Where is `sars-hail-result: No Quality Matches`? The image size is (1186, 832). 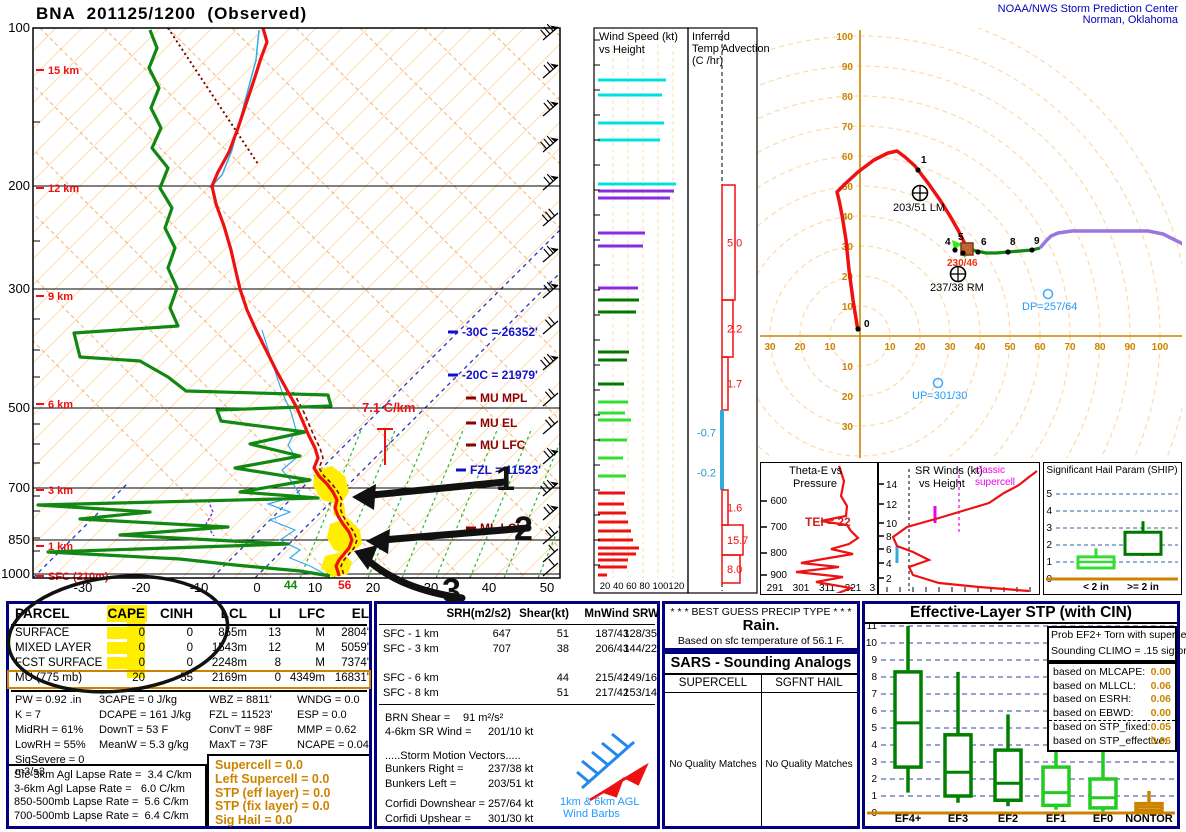 sars-hail-result: No Quality Matches is located at coordinates (809, 764).